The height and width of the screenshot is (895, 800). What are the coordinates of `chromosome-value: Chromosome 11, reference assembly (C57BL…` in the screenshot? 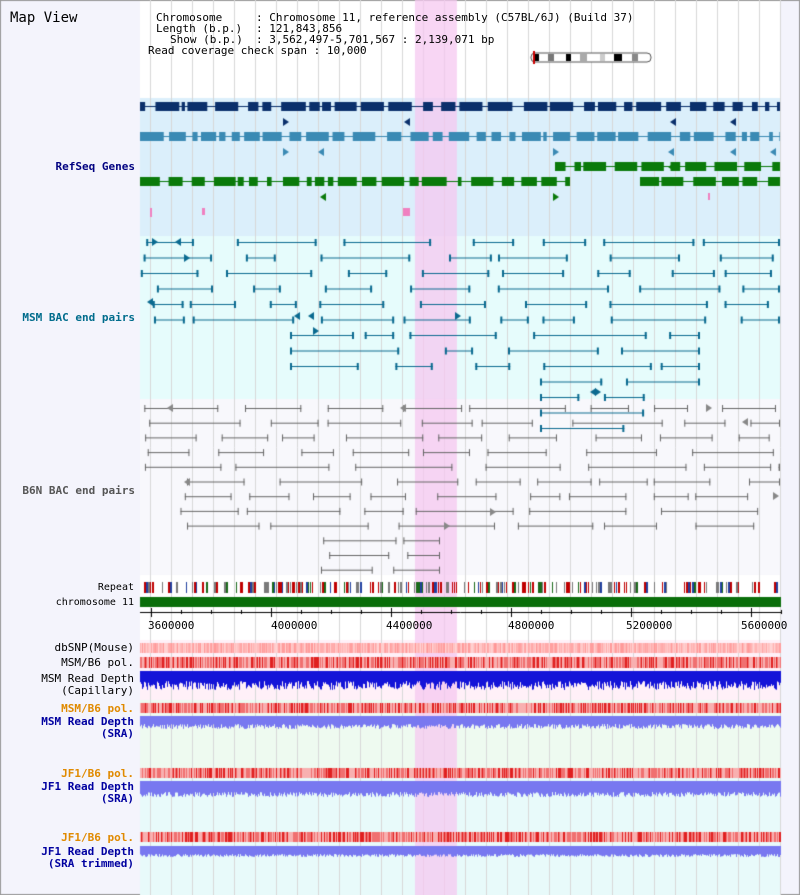 It's located at (451, 17).